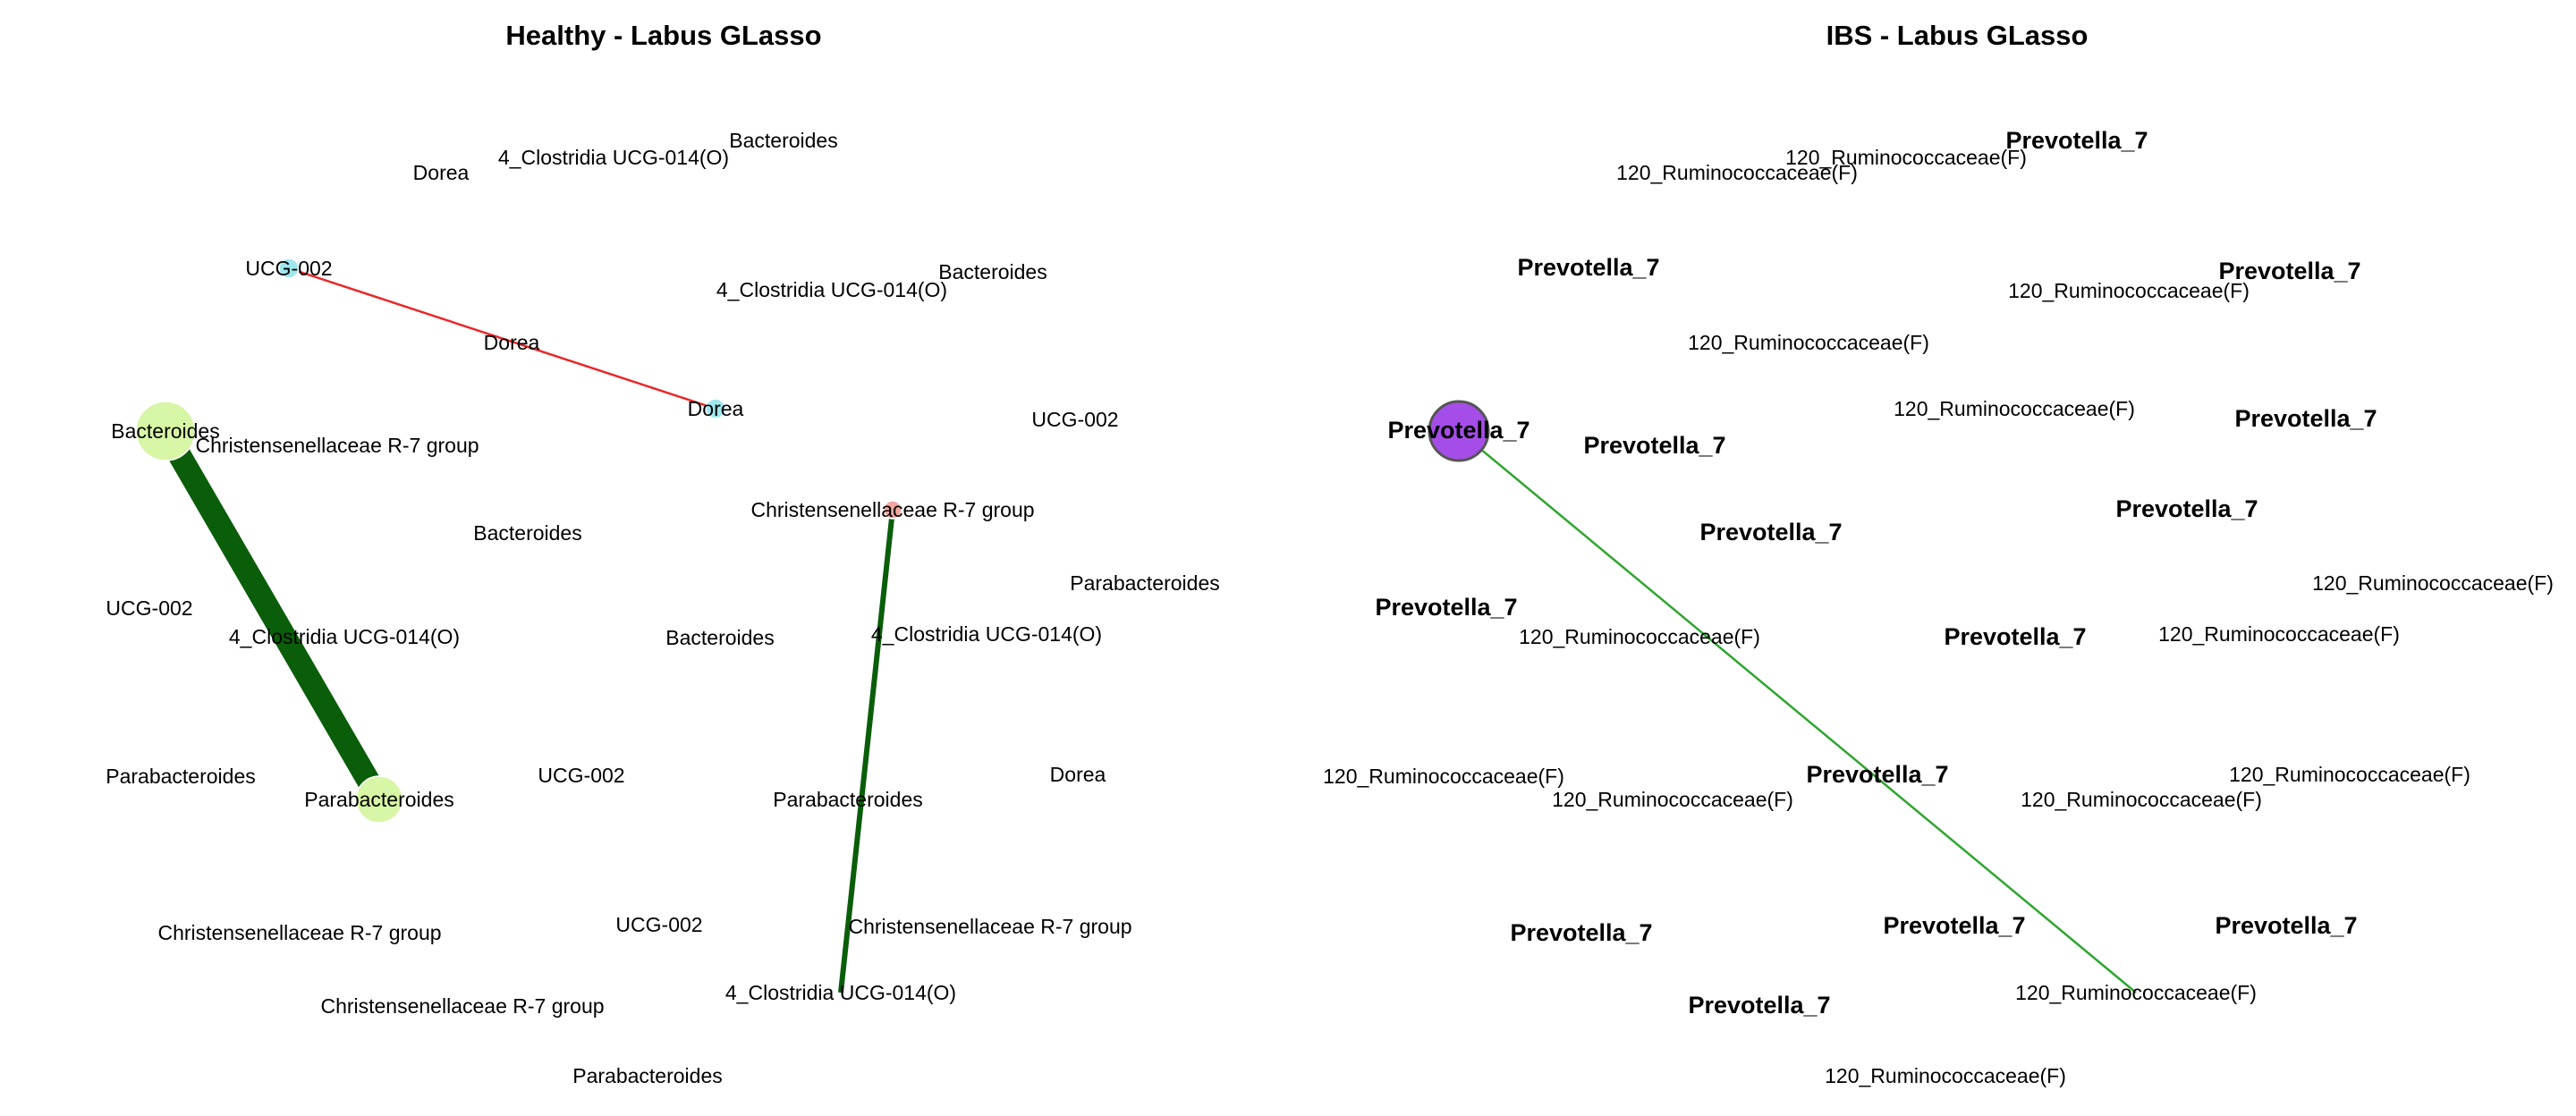 This screenshot has height=1116, width=2576. I want to click on edges-ibs, so click(1797, 711).